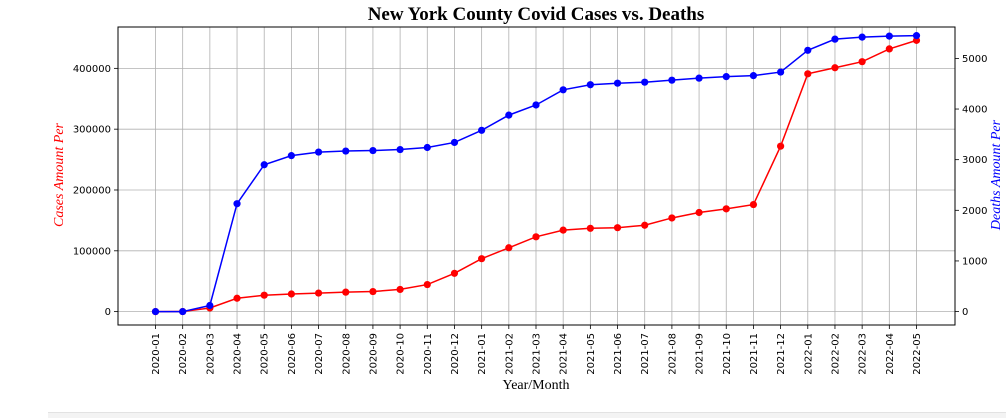  What do you see at coordinates (536, 14) in the screenshot?
I see `chart-title: New York County Covid Cases vs. Deaths` at bounding box center [536, 14].